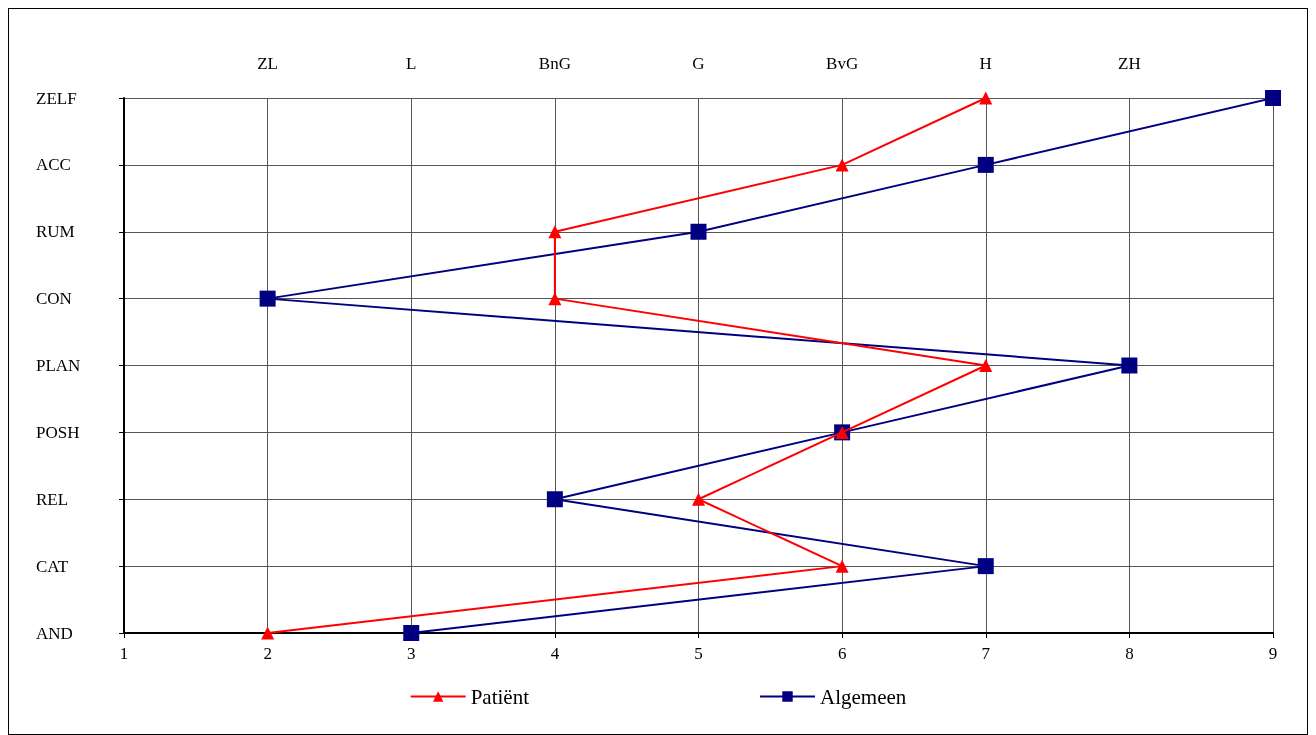 The width and height of the screenshot is (1316, 735). Describe the element at coordinates (54, 299) in the screenshot. I see `y-tick-label: CON` at that location.